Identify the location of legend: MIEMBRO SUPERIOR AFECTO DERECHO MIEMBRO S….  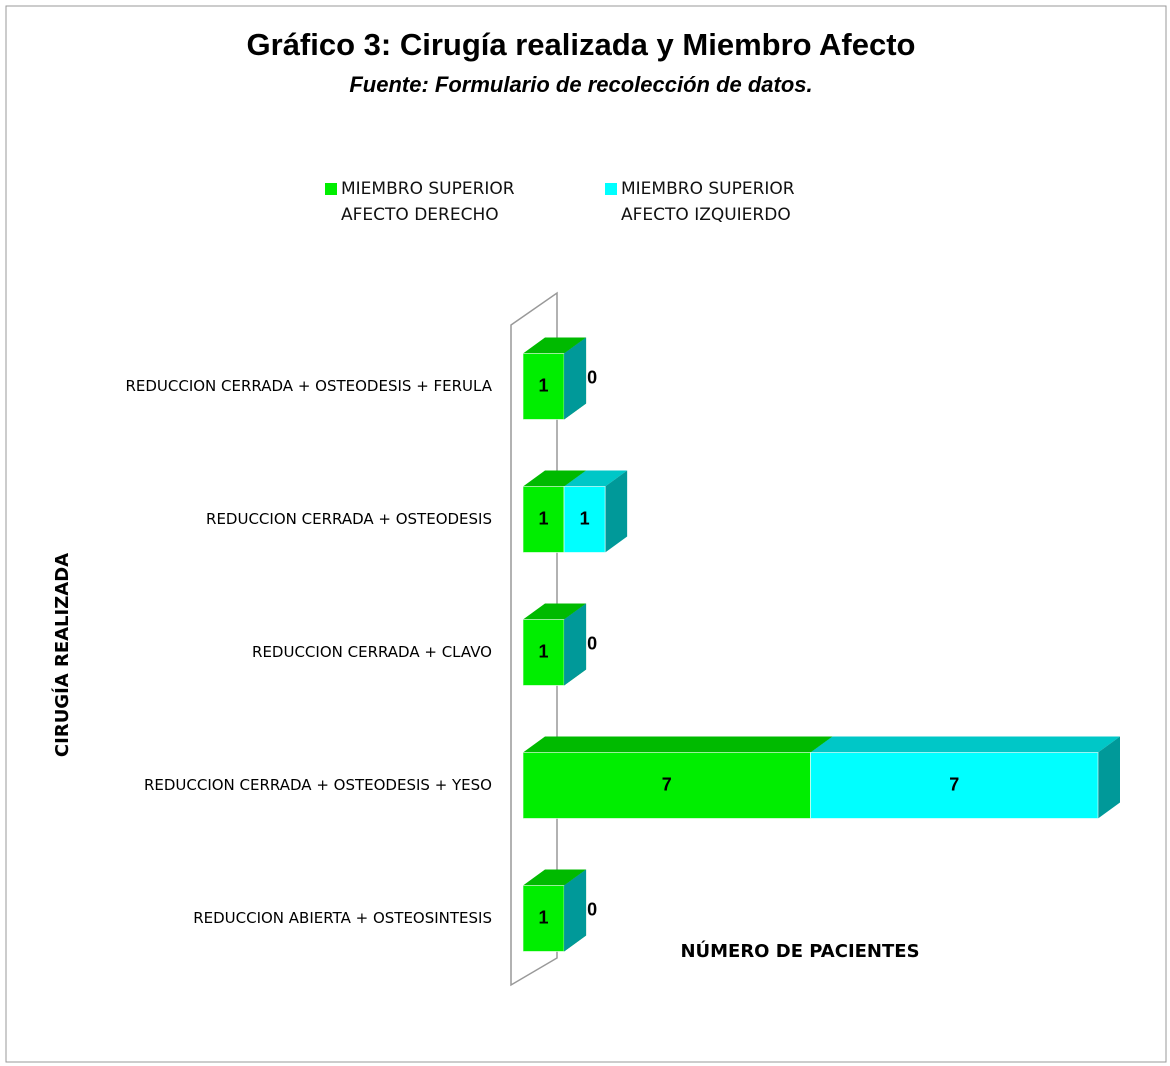
(580, 202).